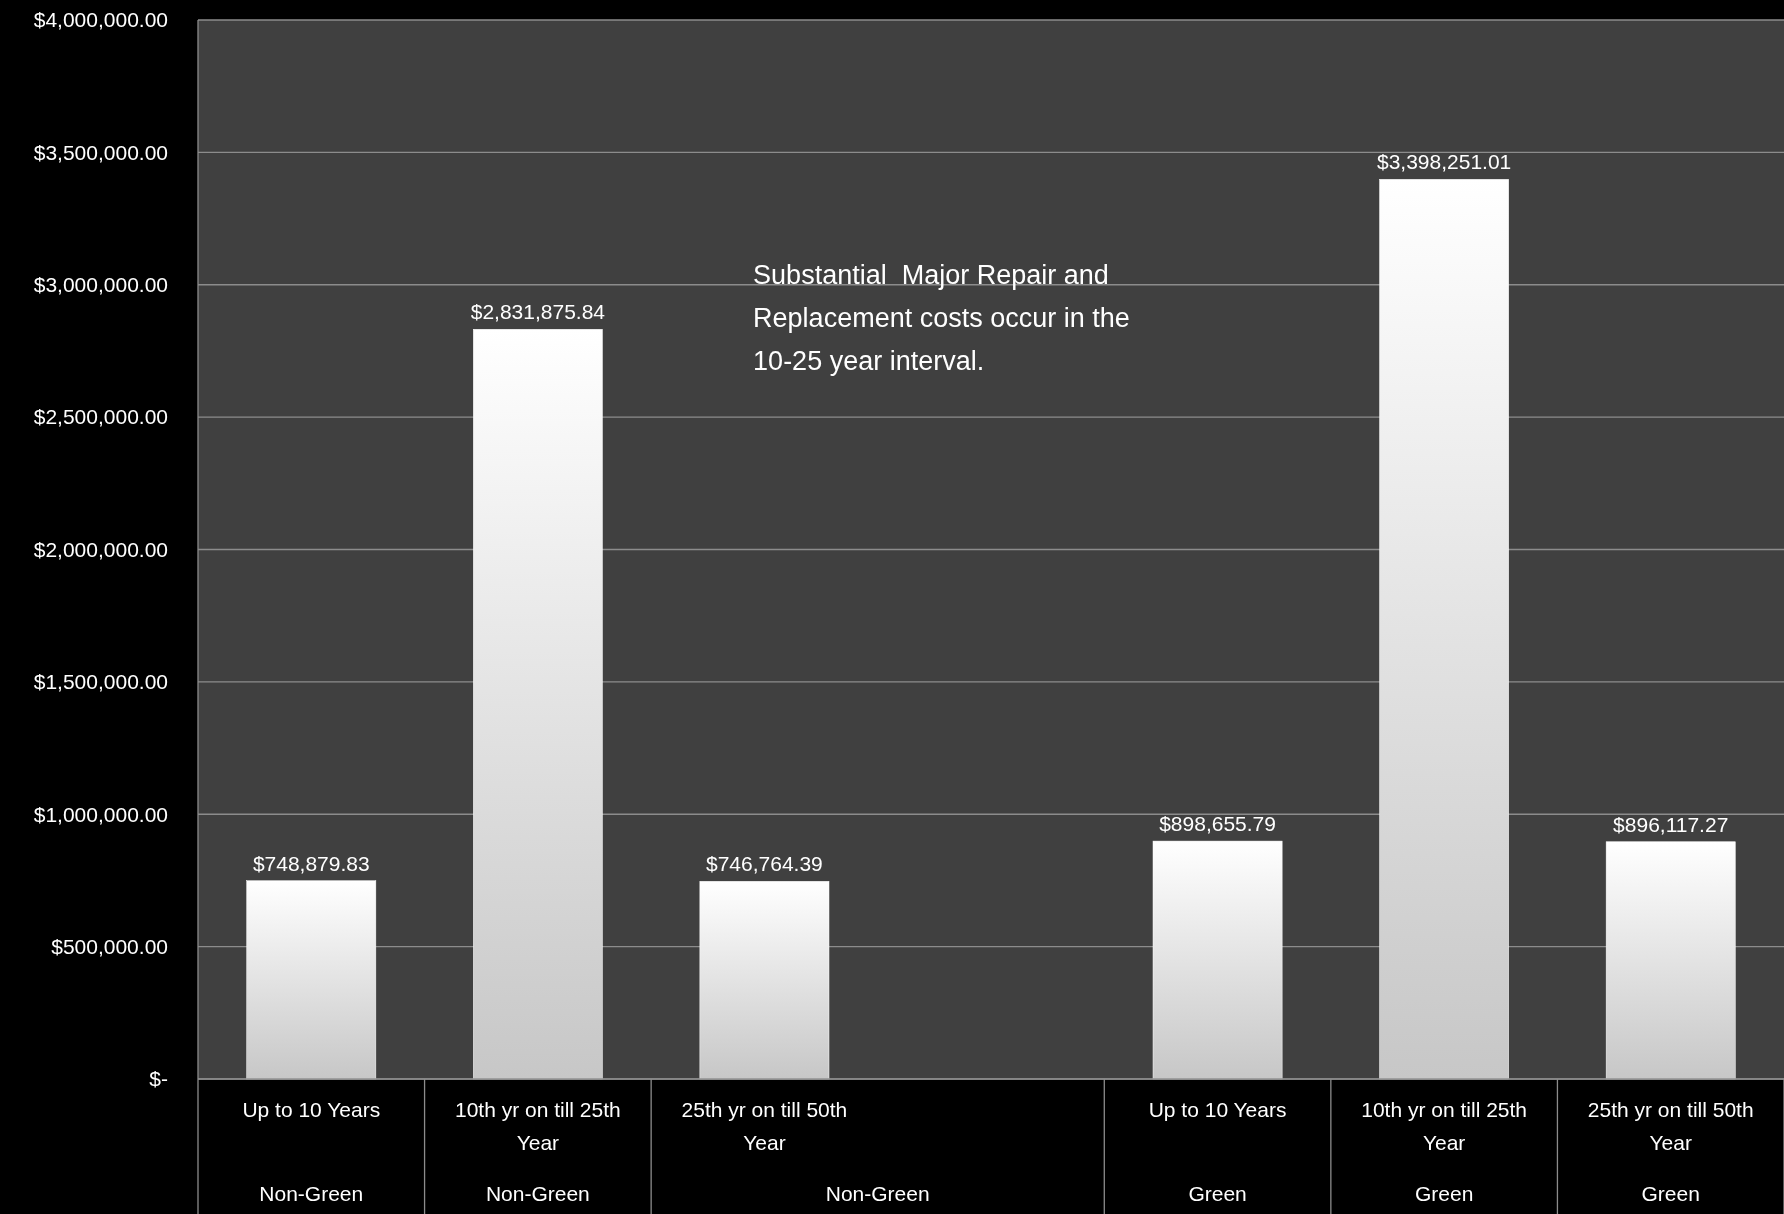  I want to click on data-label: $896,117.27, so click(1671, 824).